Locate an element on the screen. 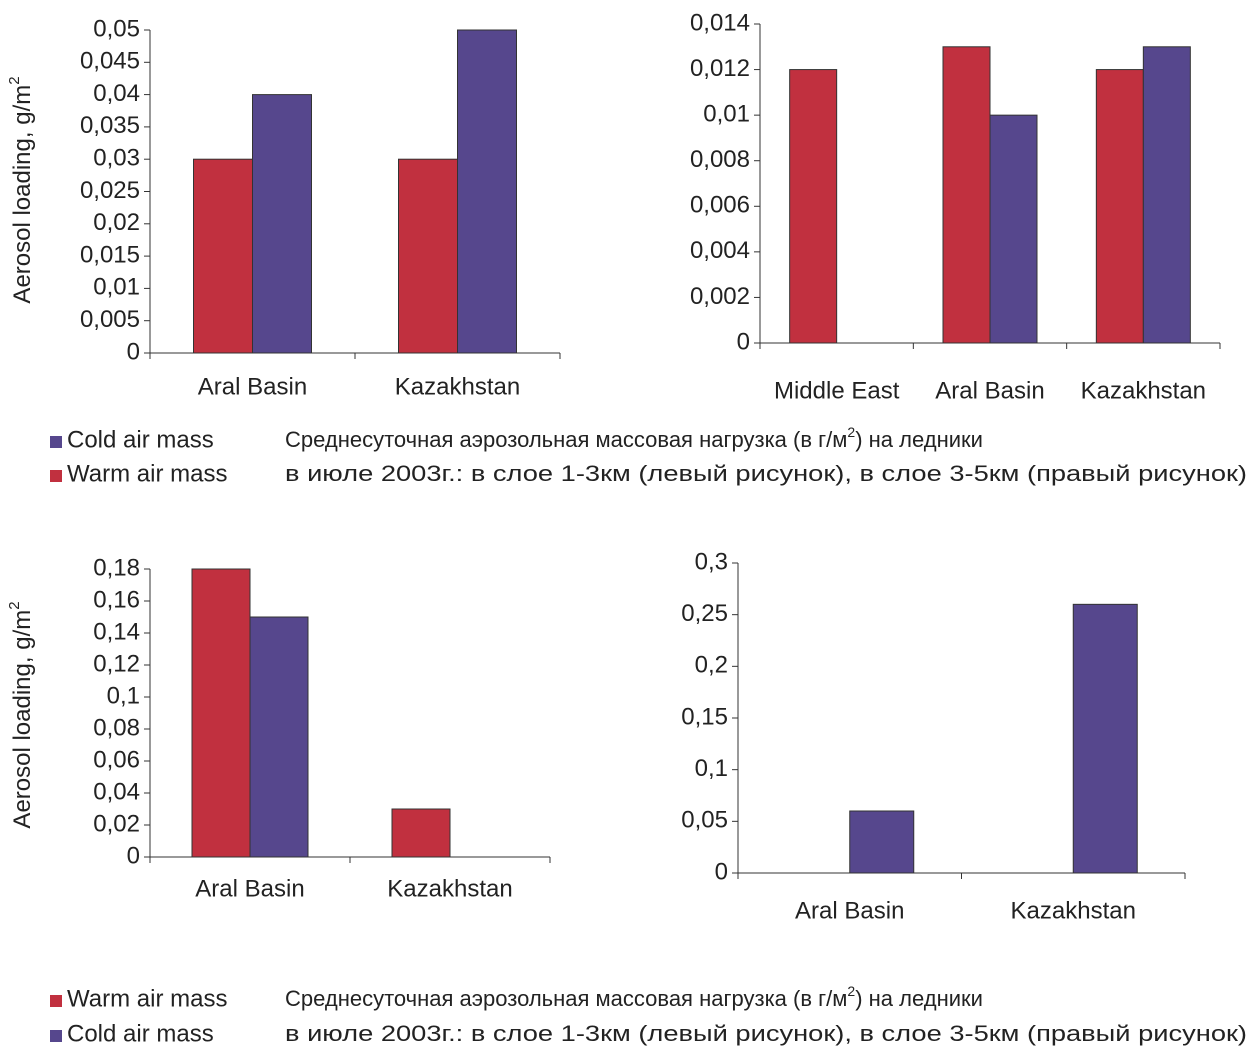  y-tick-label: 0,03 is located at coordinates (116, 158).